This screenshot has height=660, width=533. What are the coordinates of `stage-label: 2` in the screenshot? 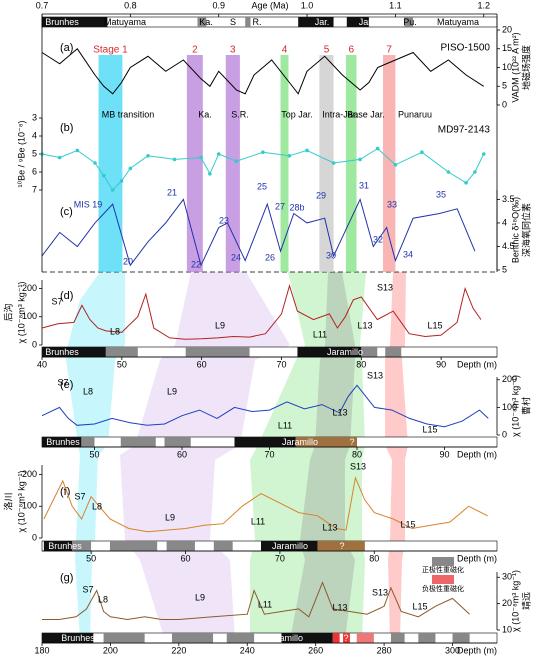 It's located at (195, 50).